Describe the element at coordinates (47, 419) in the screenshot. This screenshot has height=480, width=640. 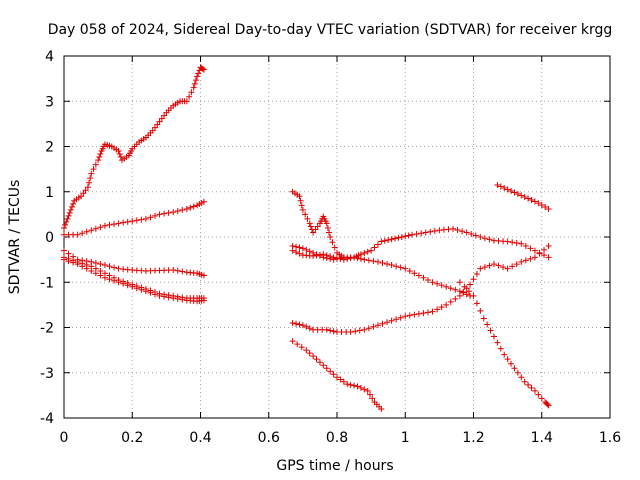
I see `y-tick-label: -4` at that location.